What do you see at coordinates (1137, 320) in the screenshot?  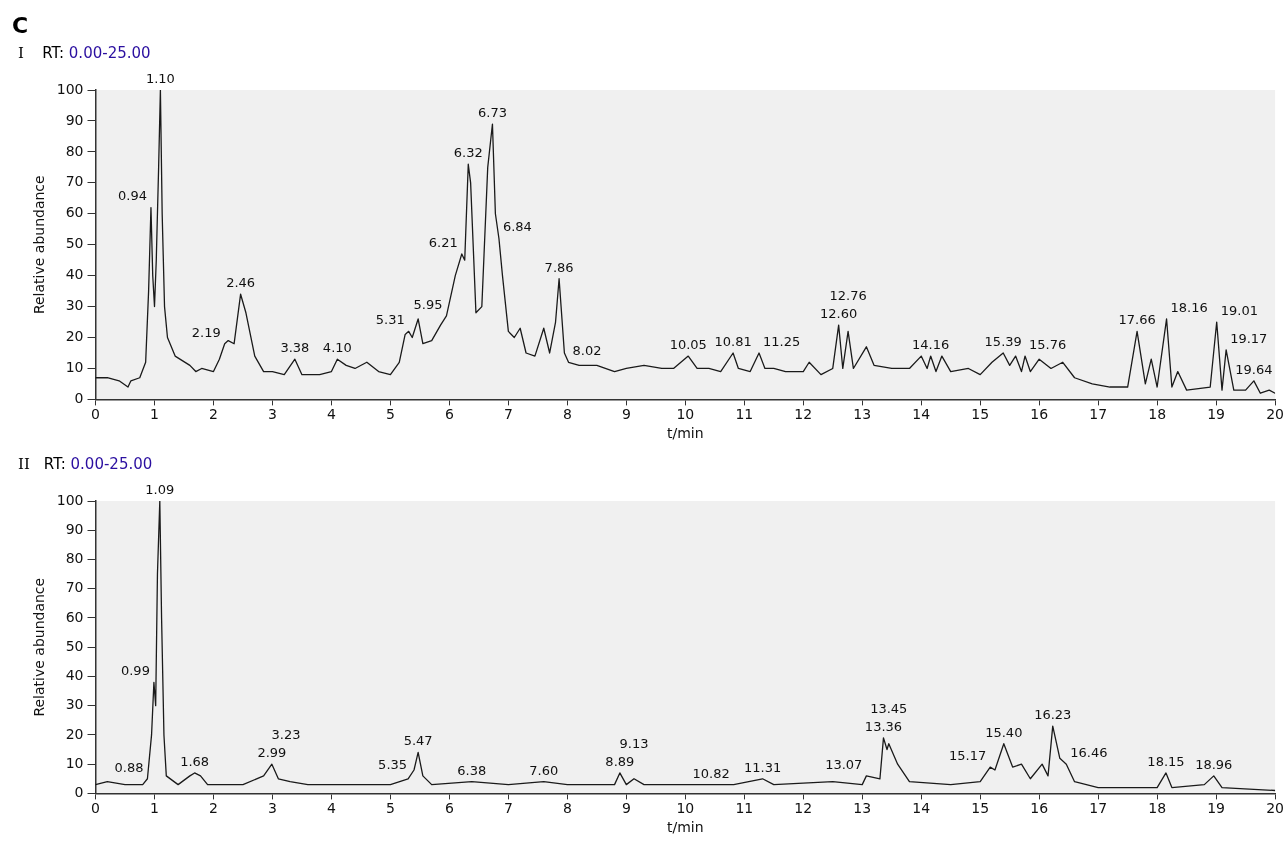 I see `annotation: 17.66` at bounding box center [1137, 320].